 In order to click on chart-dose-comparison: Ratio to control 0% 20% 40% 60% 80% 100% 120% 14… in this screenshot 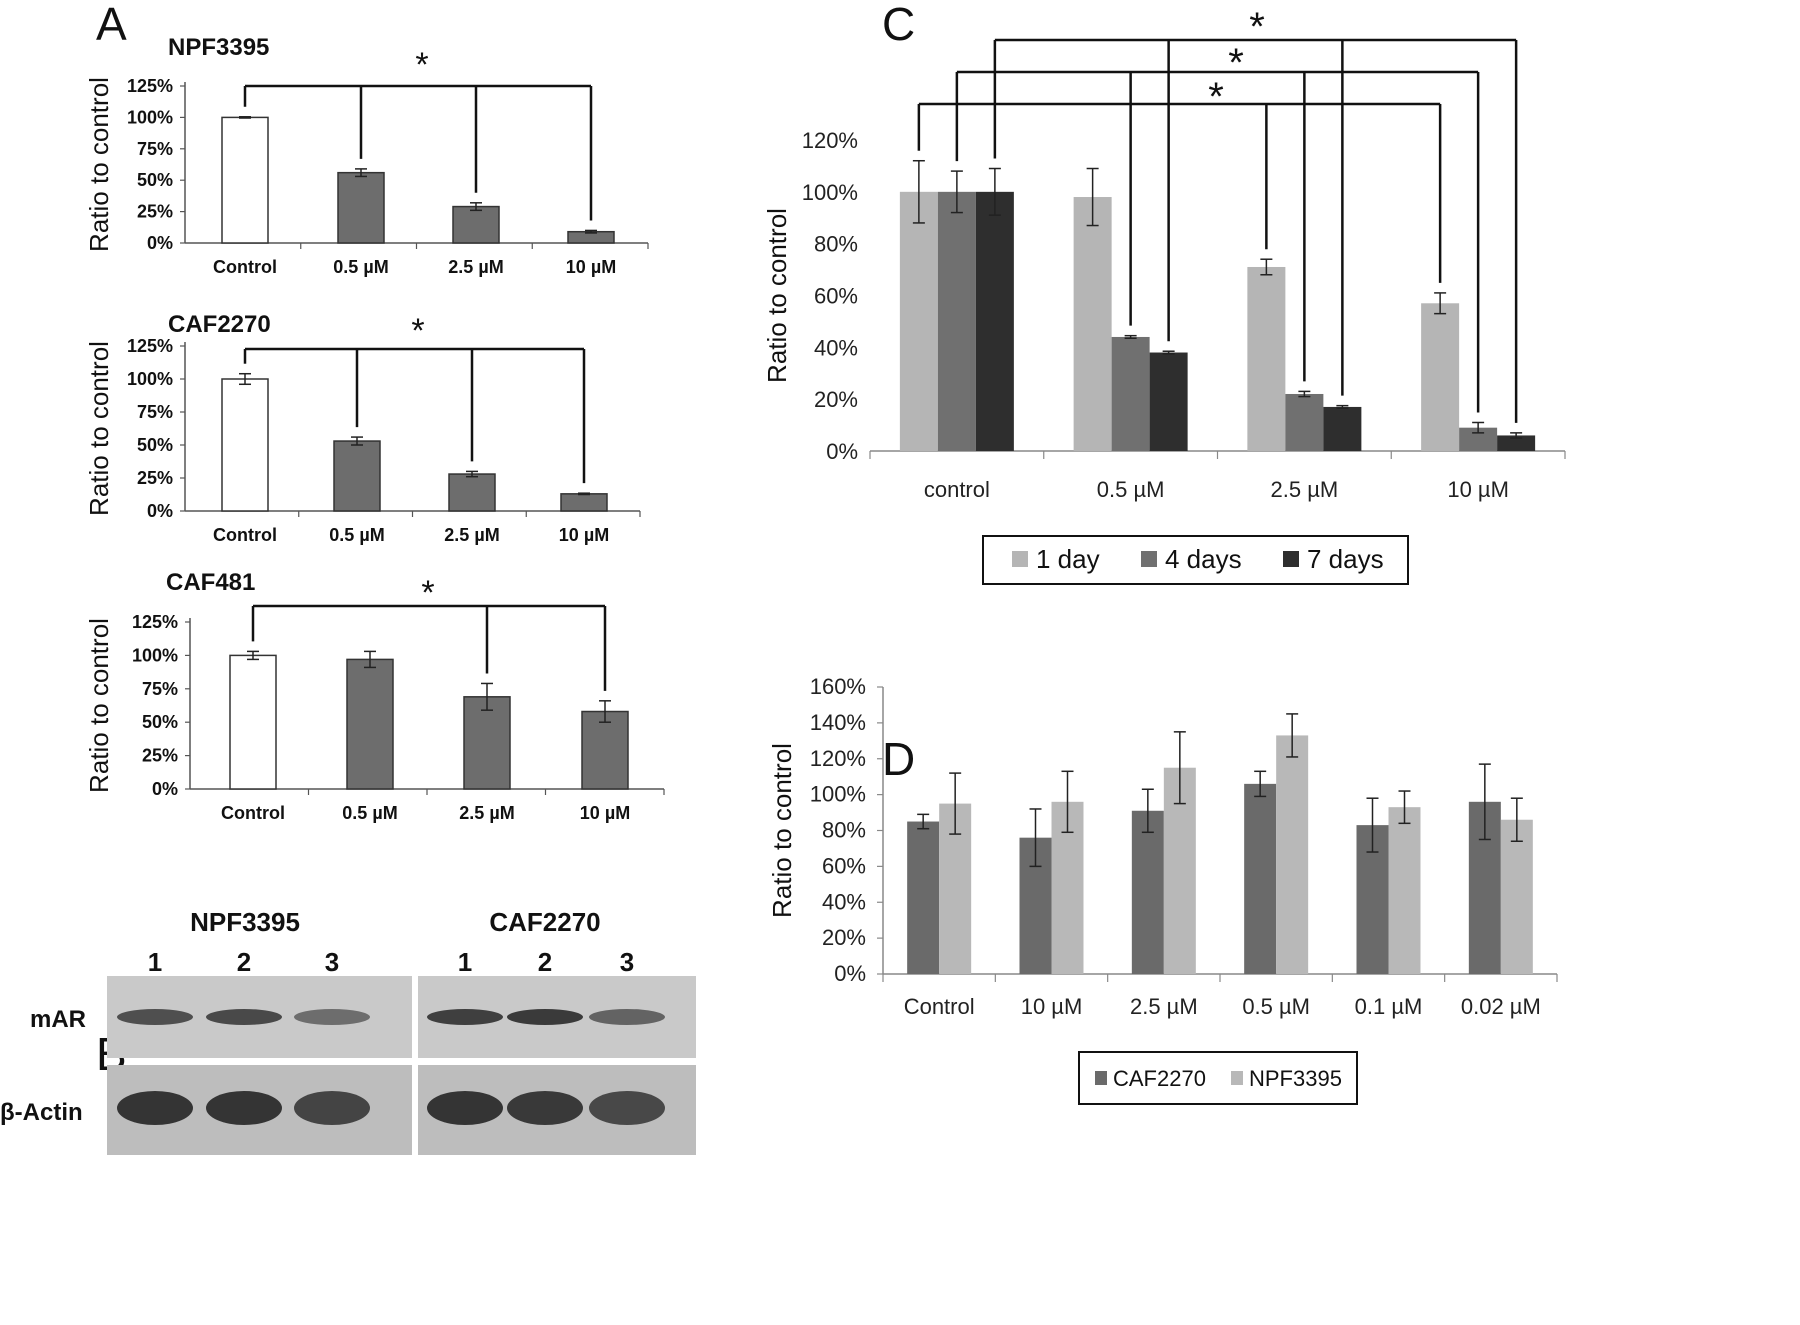, I will do `click(1162, 889)`.